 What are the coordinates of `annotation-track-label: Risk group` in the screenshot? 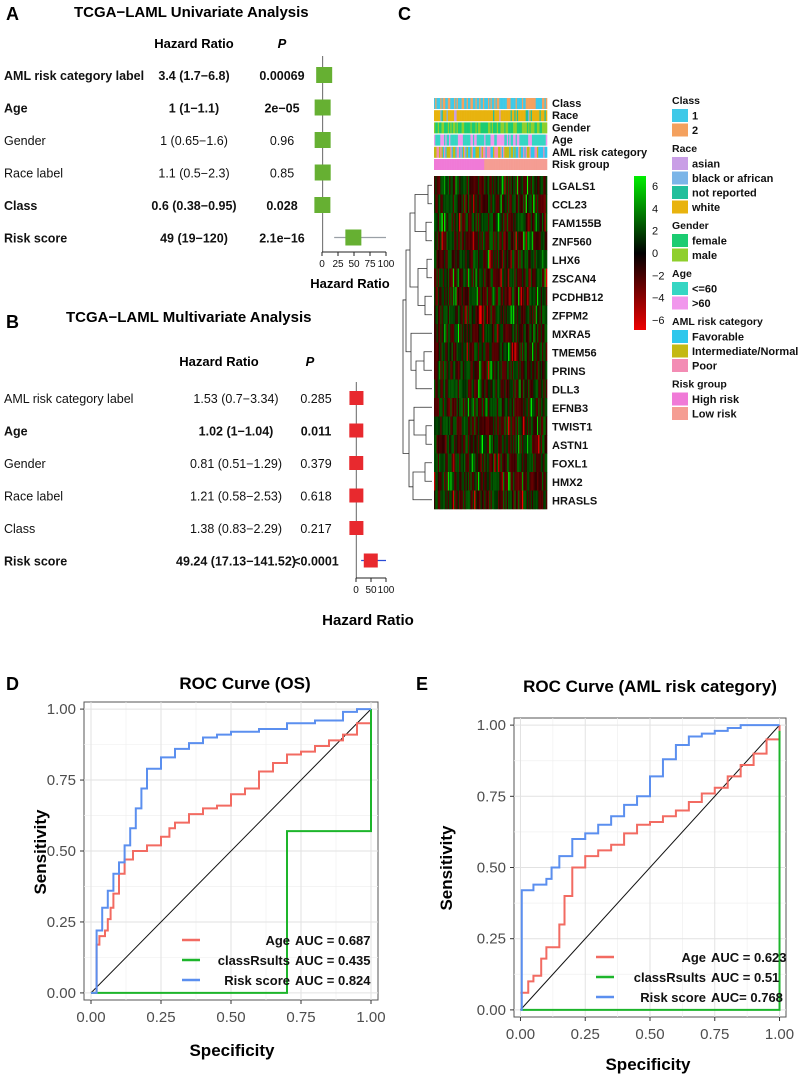 It's located at (581, 165).